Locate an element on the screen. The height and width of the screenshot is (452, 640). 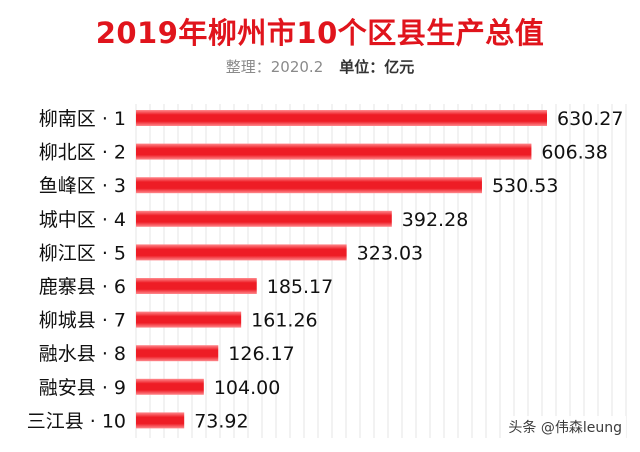
category-label: 鹿寨县 · 6 is located at coordinates (82, 287).